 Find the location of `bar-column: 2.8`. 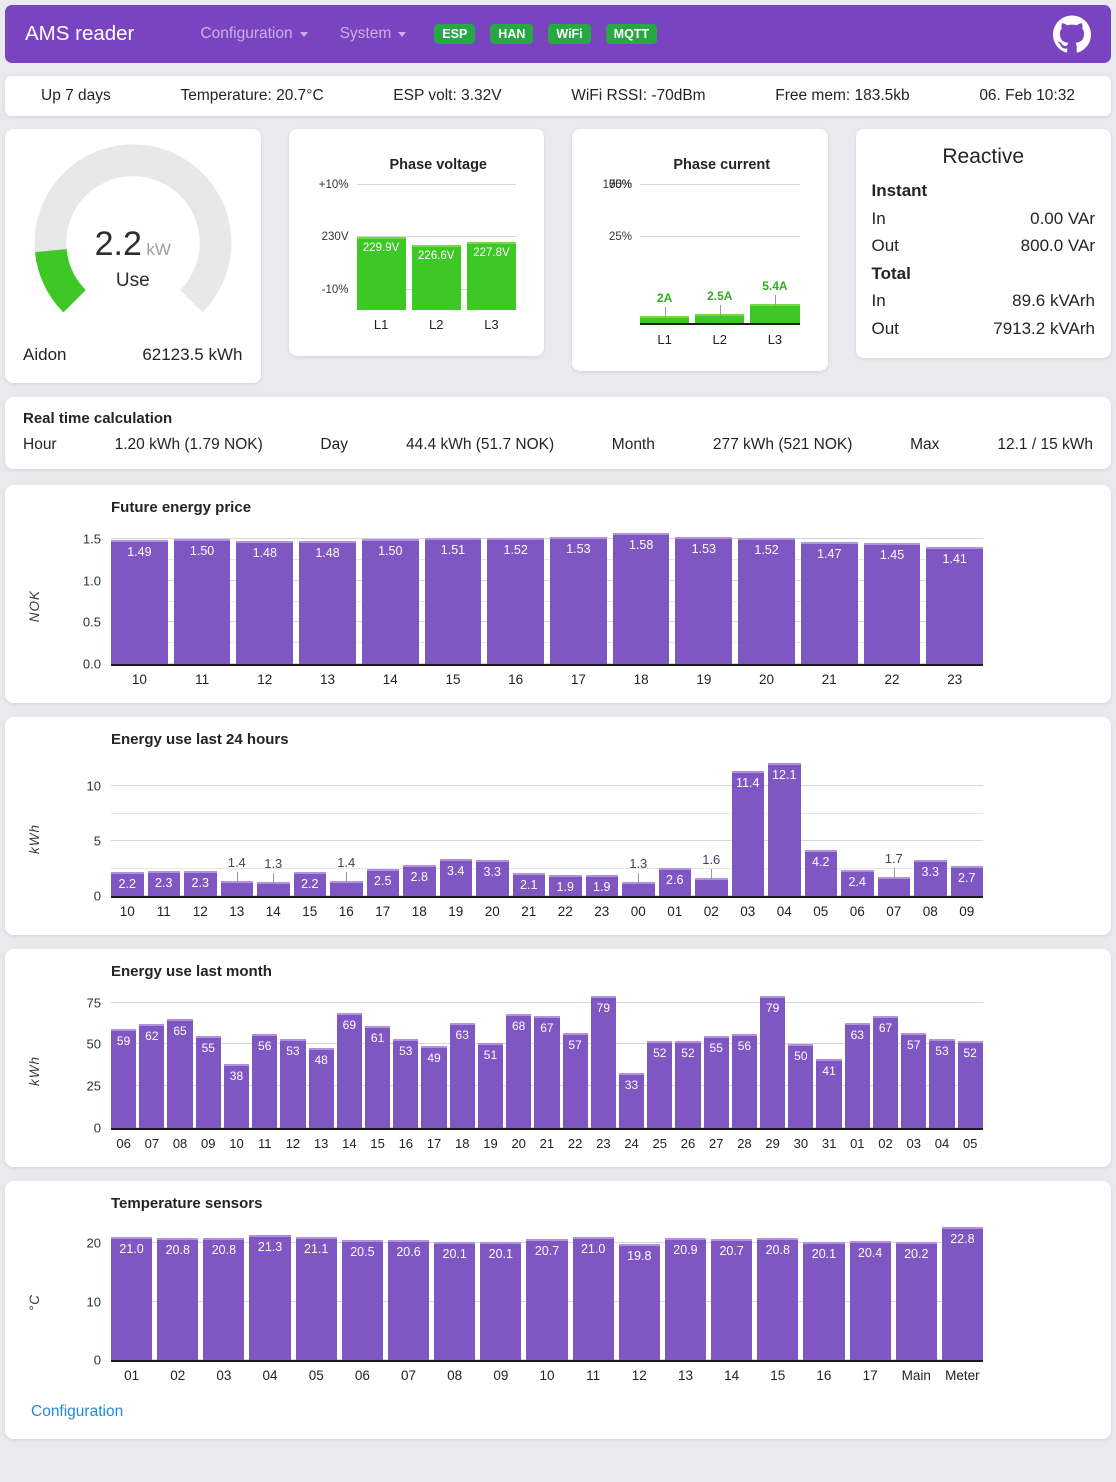

bar-column: 2.8 is located at coordinates (419, 827).